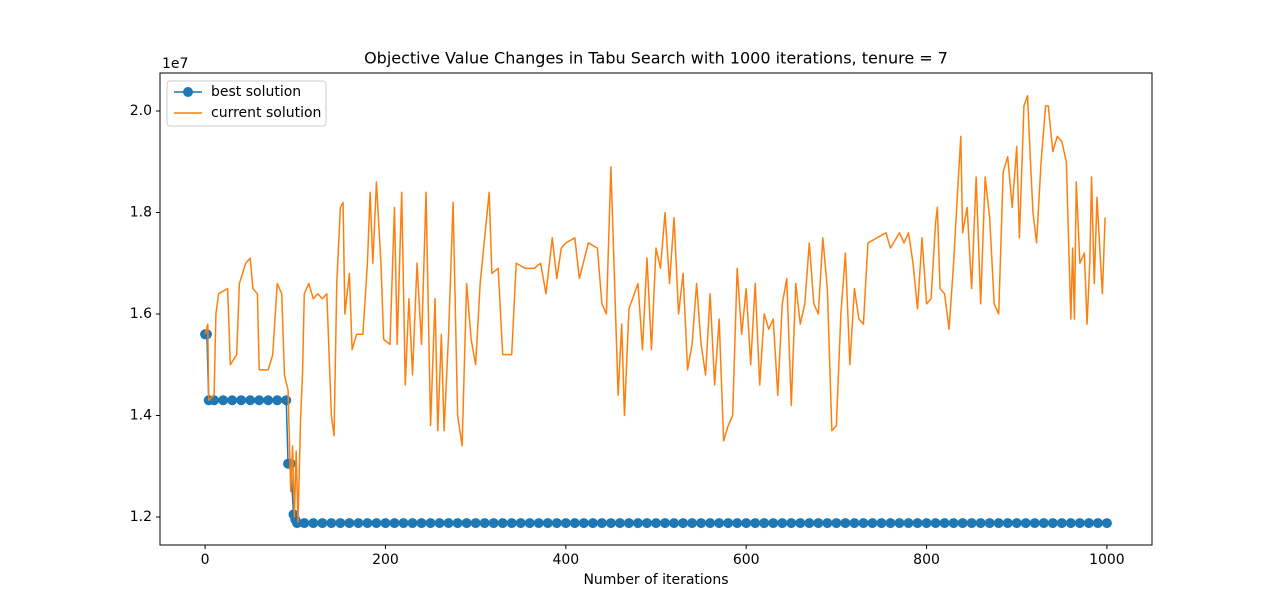  Describe the element at coordinates (141, 314) in the screenshot. I see `y-tick-label: 1.6` at that location.